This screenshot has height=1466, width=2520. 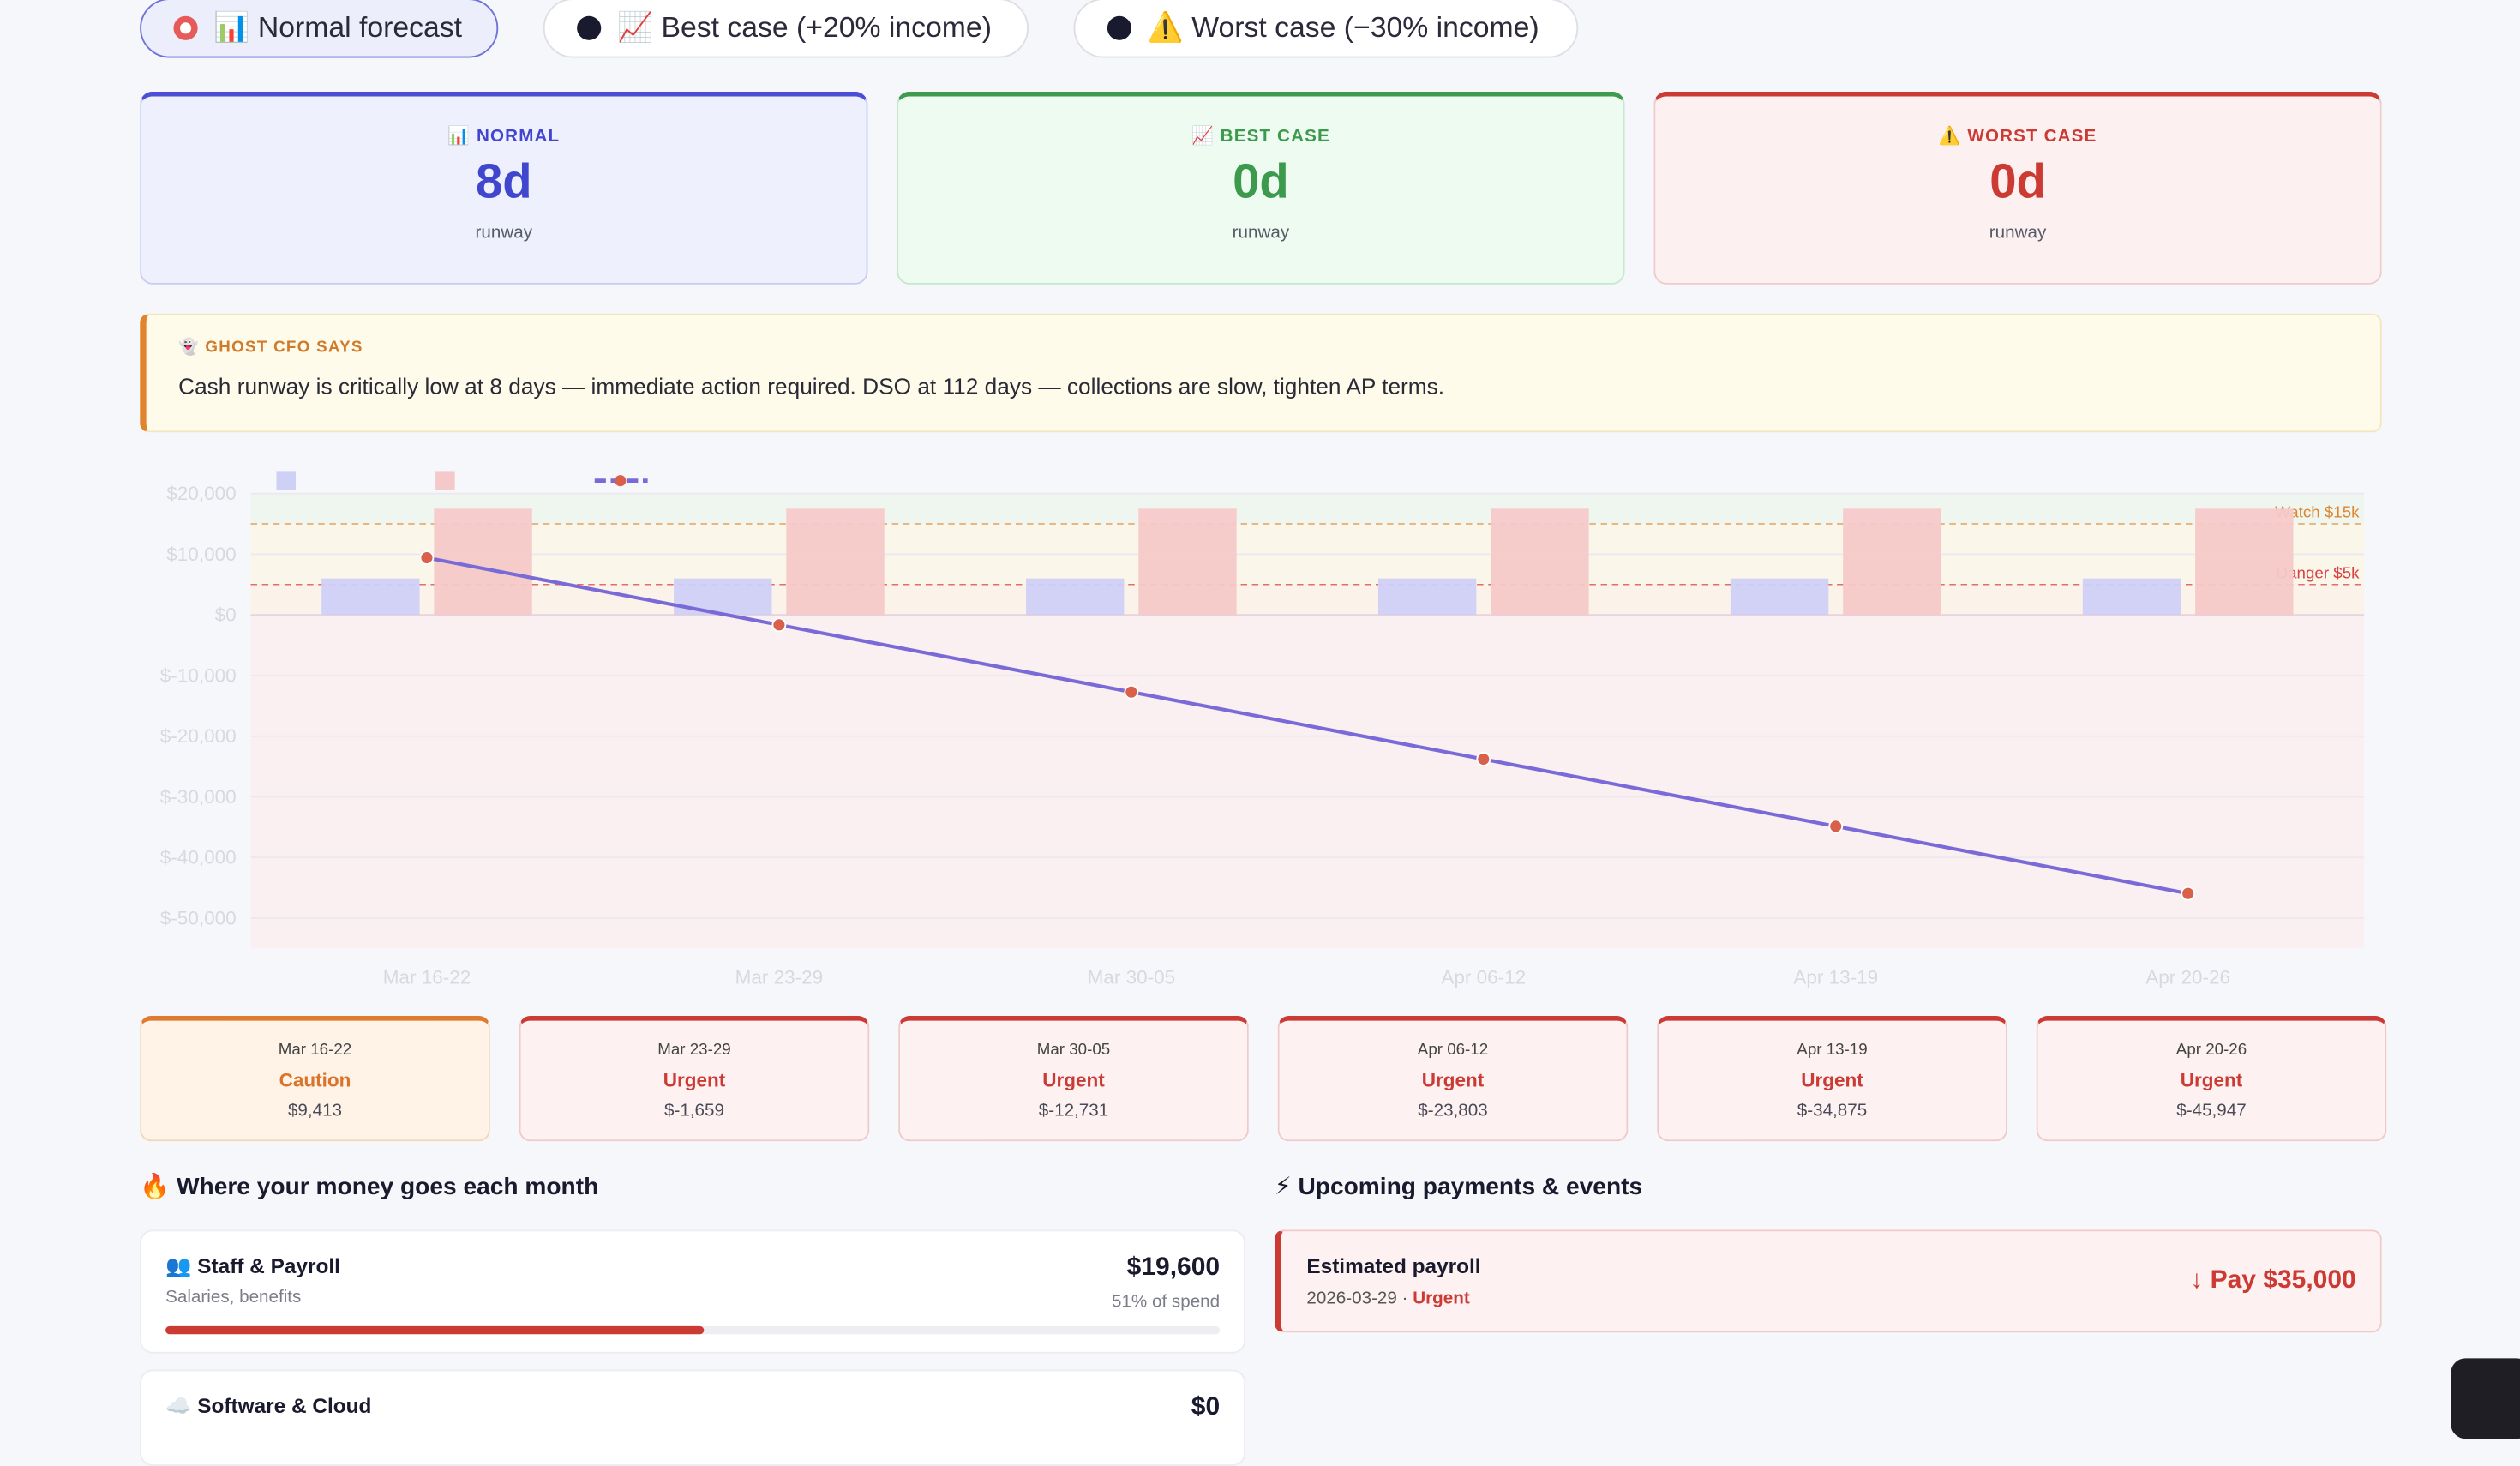 What do you see at coordinates (1441, 1299) in the screenshot?
I see `event-status: Urgent` at bounding box center [1441, 1299].